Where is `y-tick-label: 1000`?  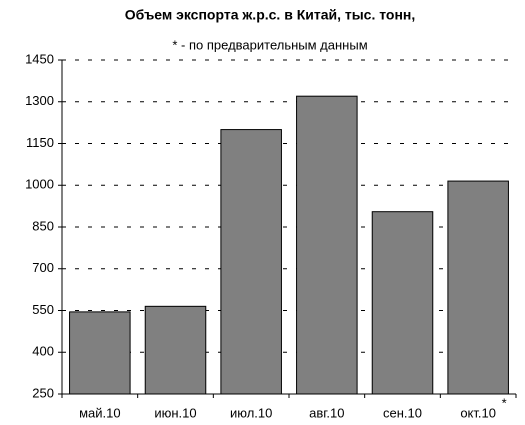
y-tick-label: 1000 is located at coordinates (39, 184).